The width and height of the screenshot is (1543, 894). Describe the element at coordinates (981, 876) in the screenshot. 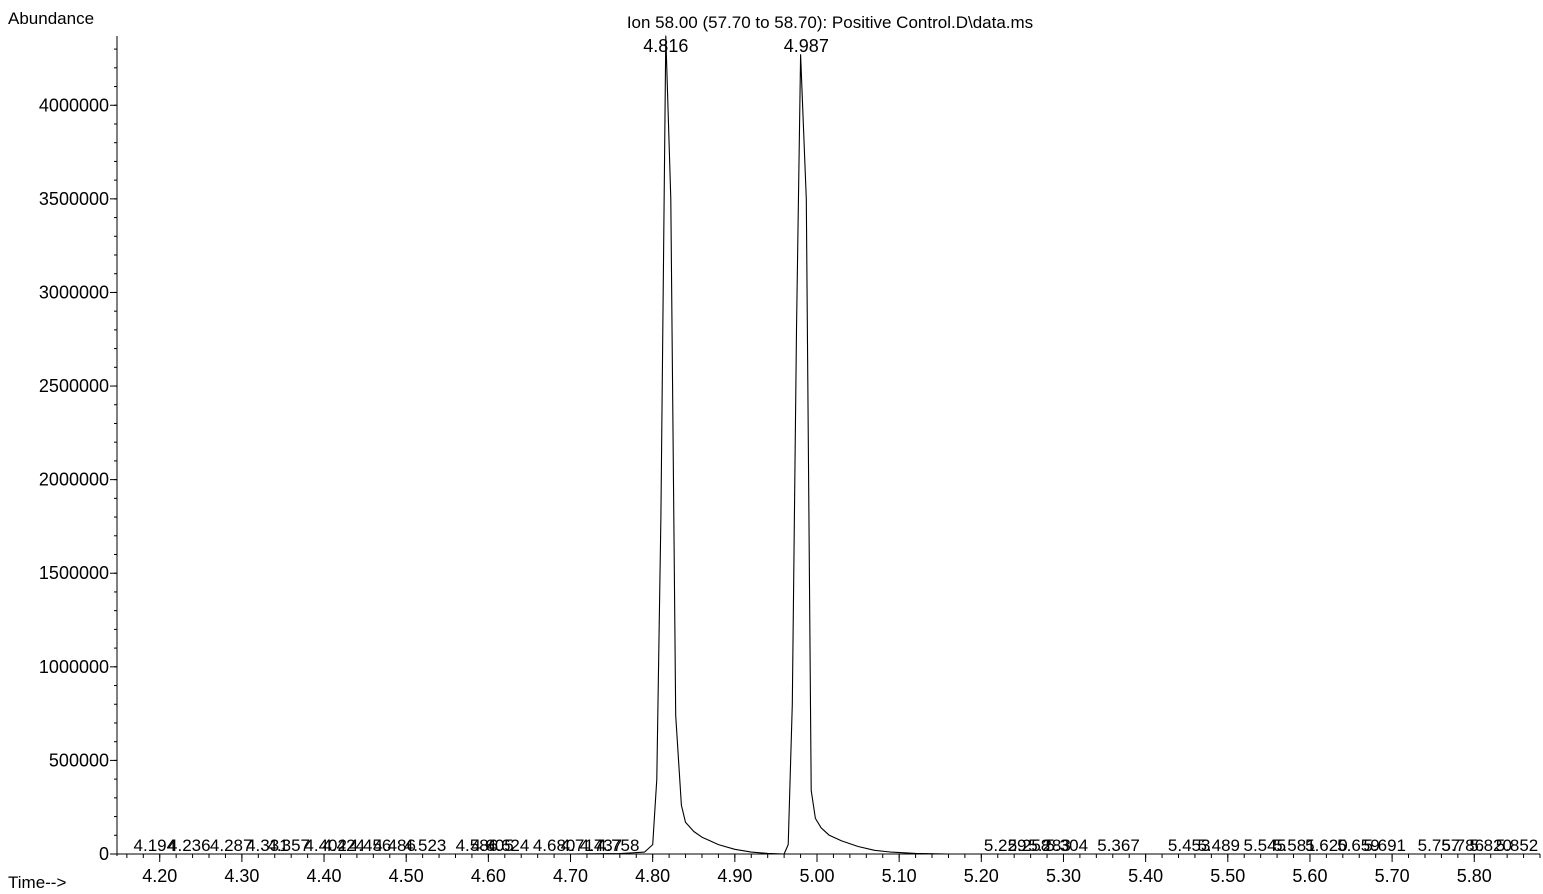

I see `x-tick-label: 5.20` at that location.